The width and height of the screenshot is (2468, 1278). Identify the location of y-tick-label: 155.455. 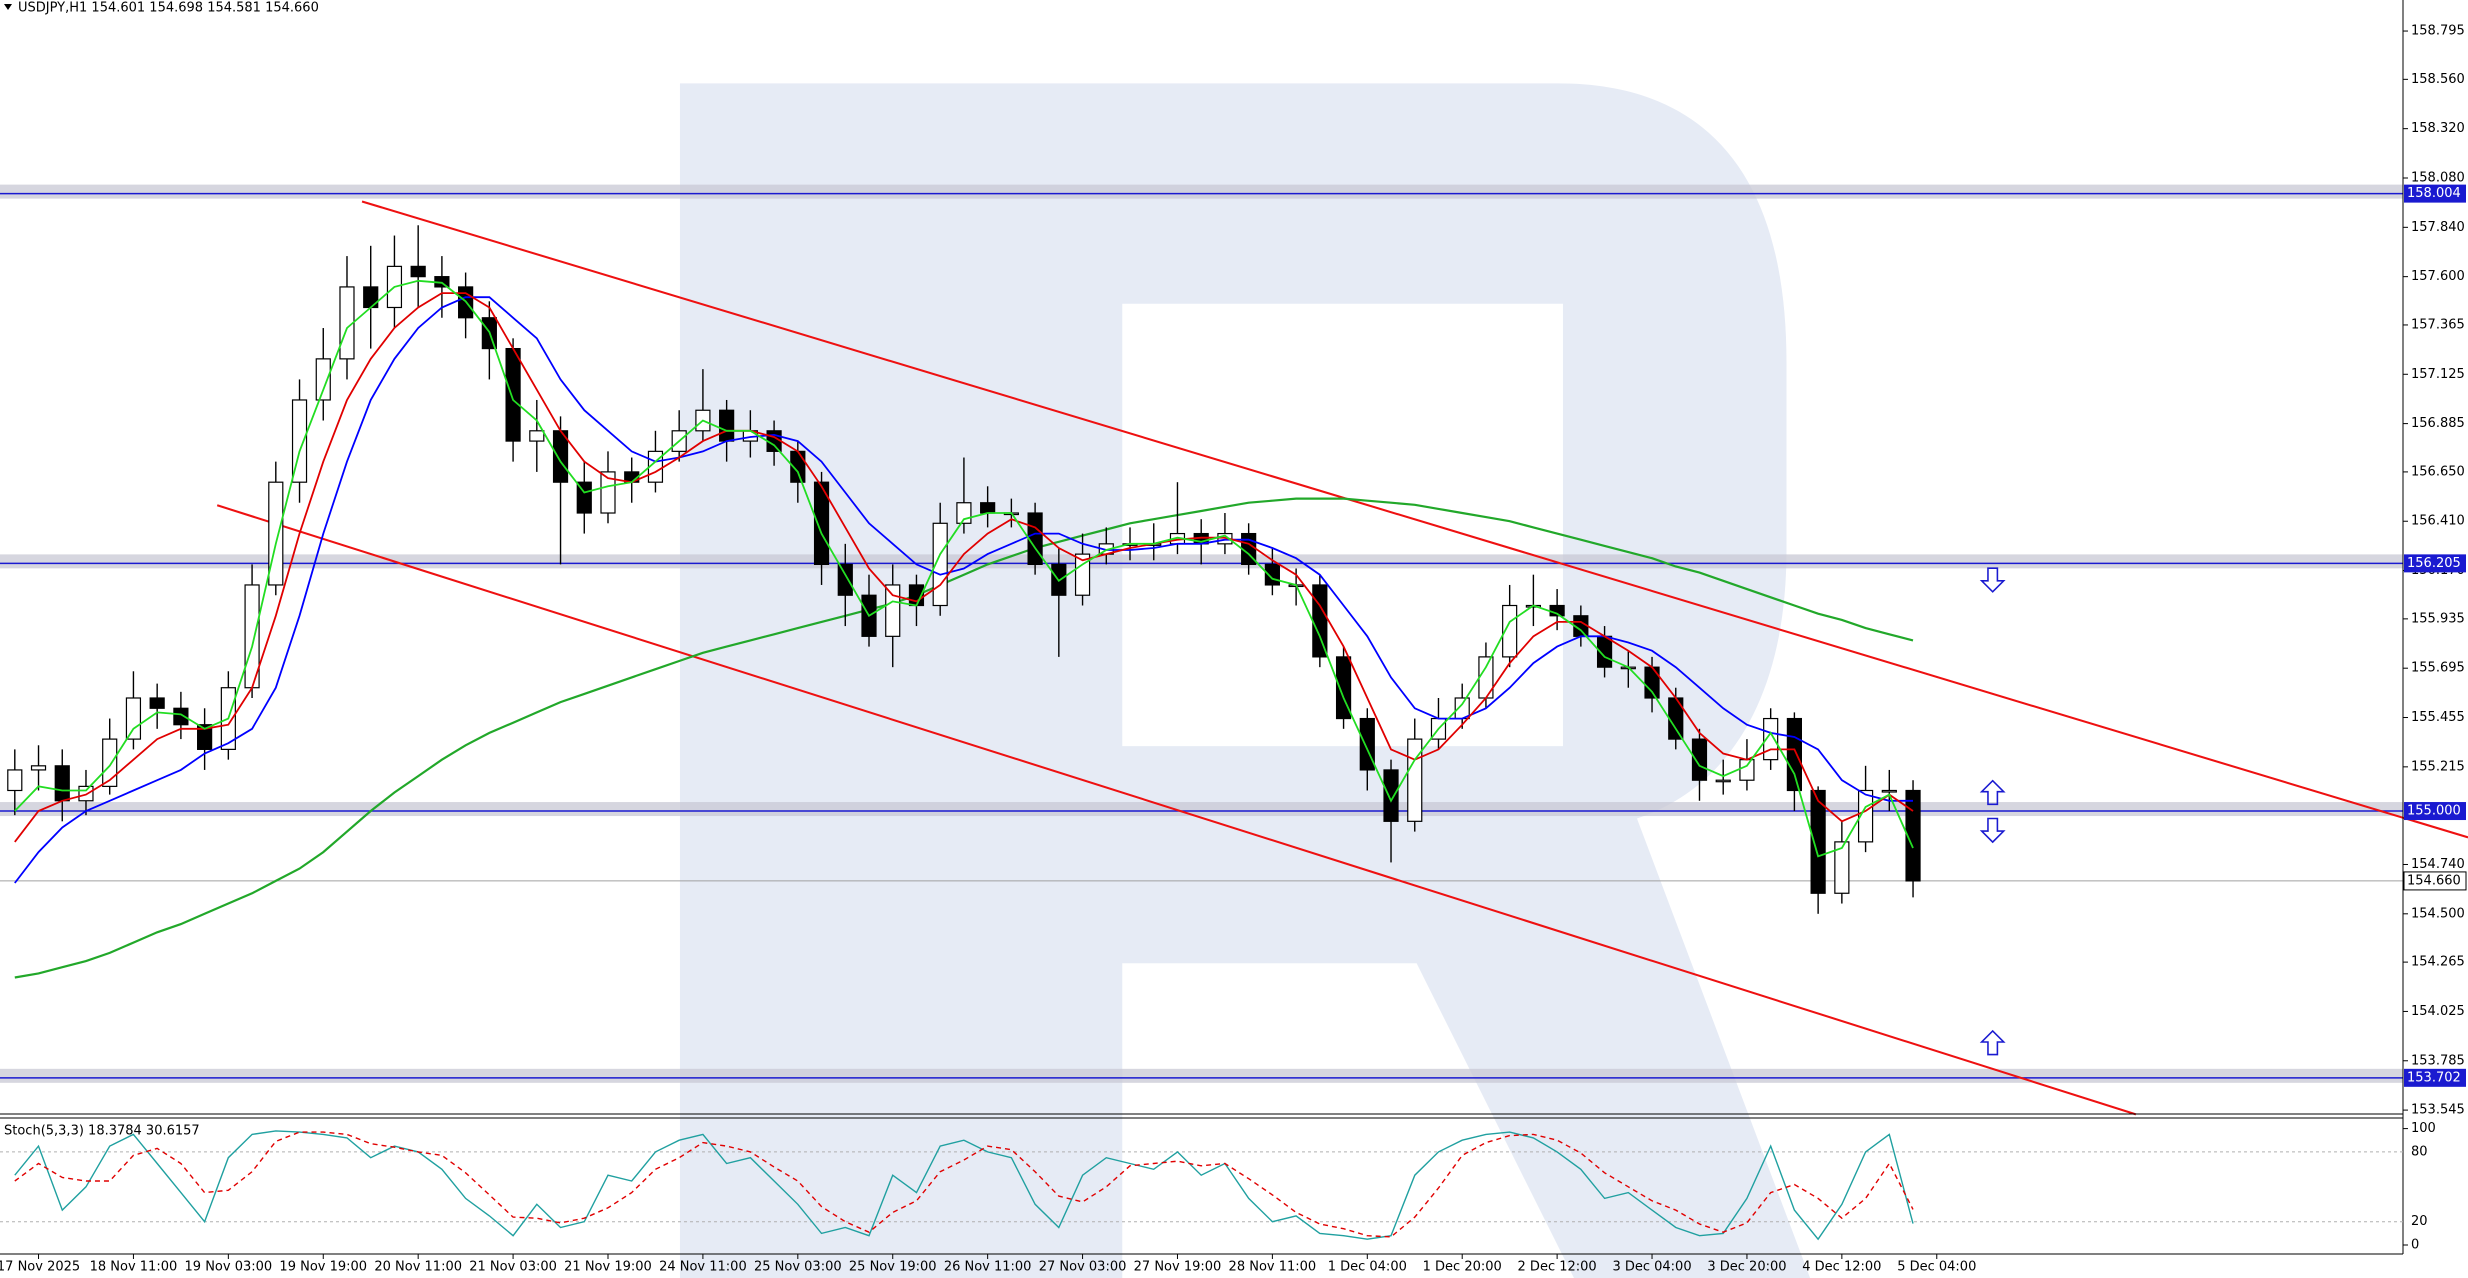
(2438, 717).